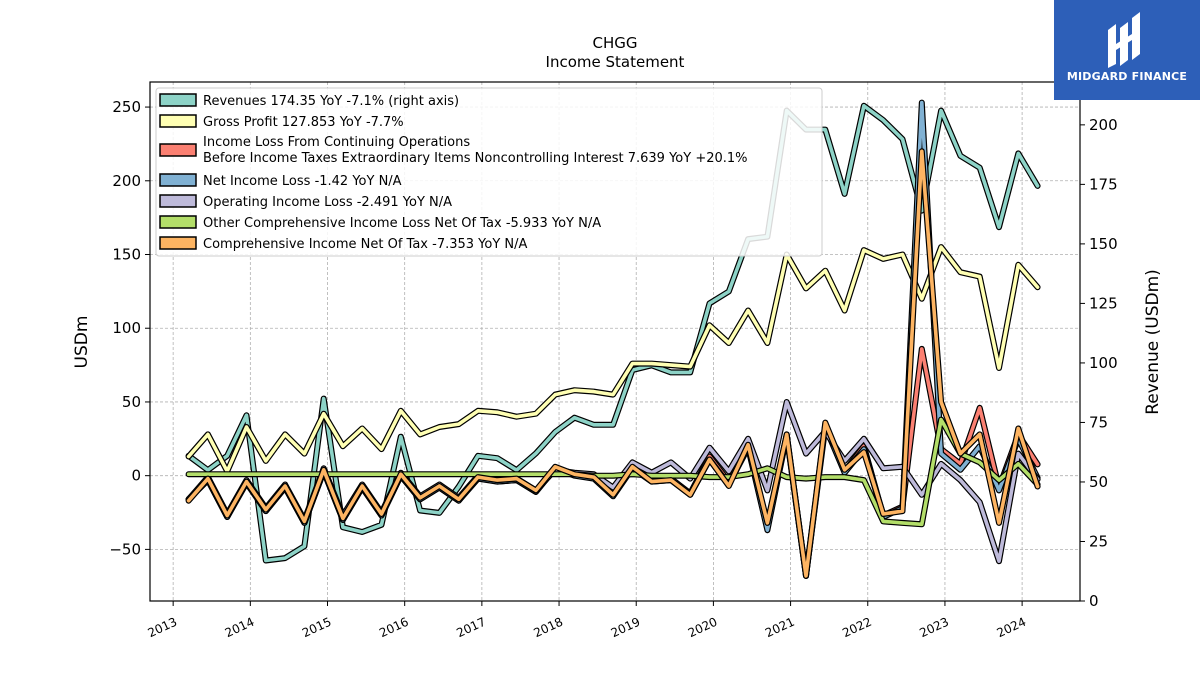 The width and height of the screenshot is (1200, 675). What do you see at coordinates (126, 181) in the screenshot?
I see `y-tick-label: 200` at bounding box center [126, 181].